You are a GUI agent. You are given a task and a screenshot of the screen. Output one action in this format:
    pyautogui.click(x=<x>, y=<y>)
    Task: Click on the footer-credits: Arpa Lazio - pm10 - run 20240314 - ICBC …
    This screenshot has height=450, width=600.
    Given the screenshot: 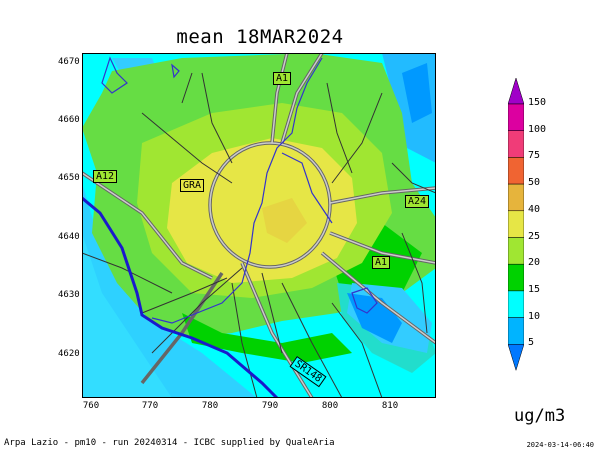 What is the action you would take?
    pyautogui.click(x=169, y=443)
    